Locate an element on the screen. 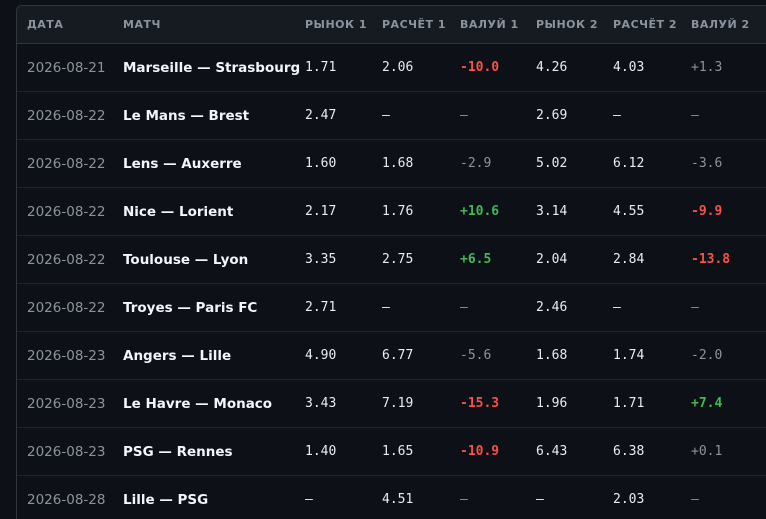  odds-cell: 3.43 is located at coordinates (321, 403).